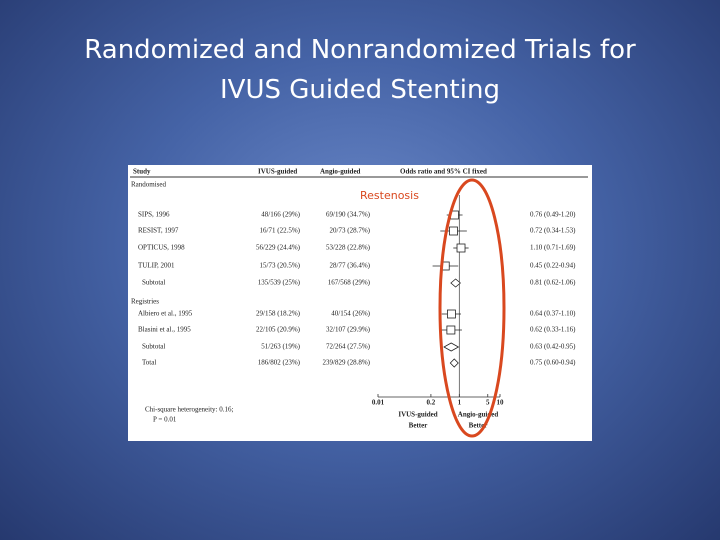  What do you see at coordinates (280, 266) in the screenshot?
I see `ivus-count: 15/73 (20.5%)` at bounding box center [280, 266].